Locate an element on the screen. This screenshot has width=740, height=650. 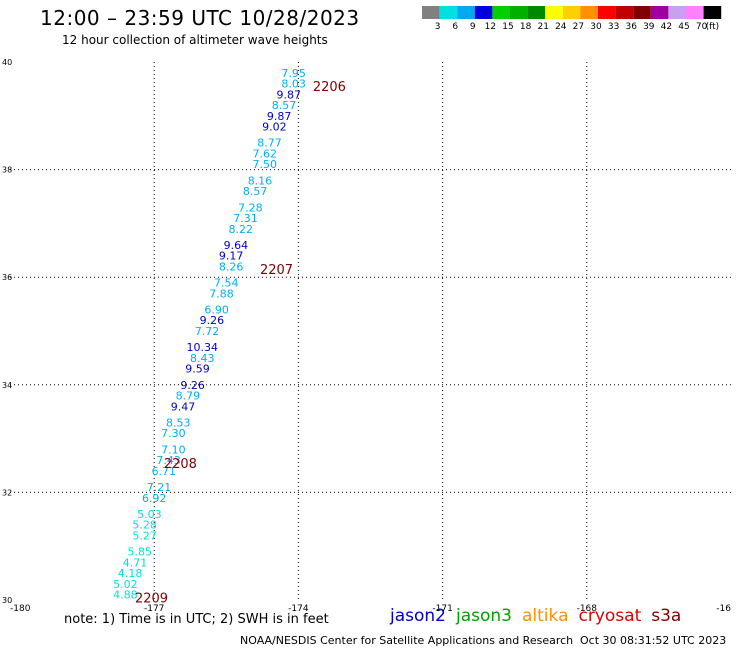
wave-height-label: 7.31 is located at coordinates (245, 218).